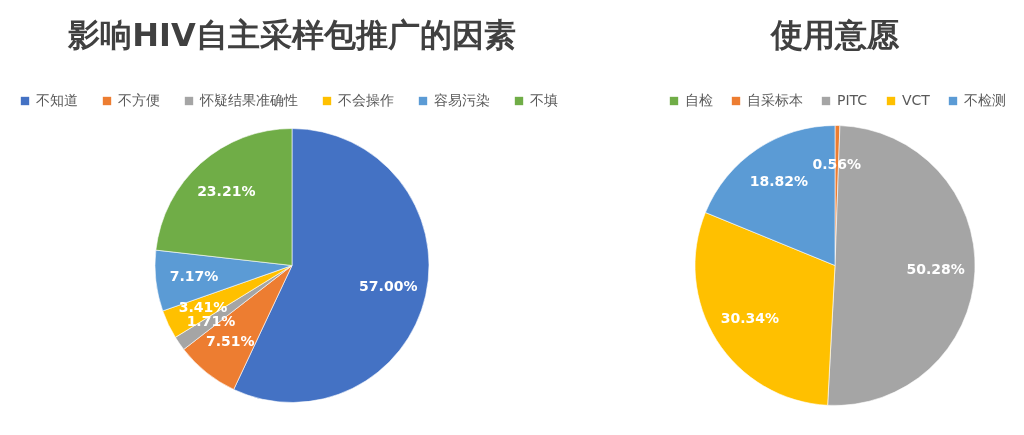 This screenshot has width=1024, height=435. What do you see at coordinates (837, 163) in the screenshot?
I see `data-label: 0.56%` at bounding box center [837, 163].